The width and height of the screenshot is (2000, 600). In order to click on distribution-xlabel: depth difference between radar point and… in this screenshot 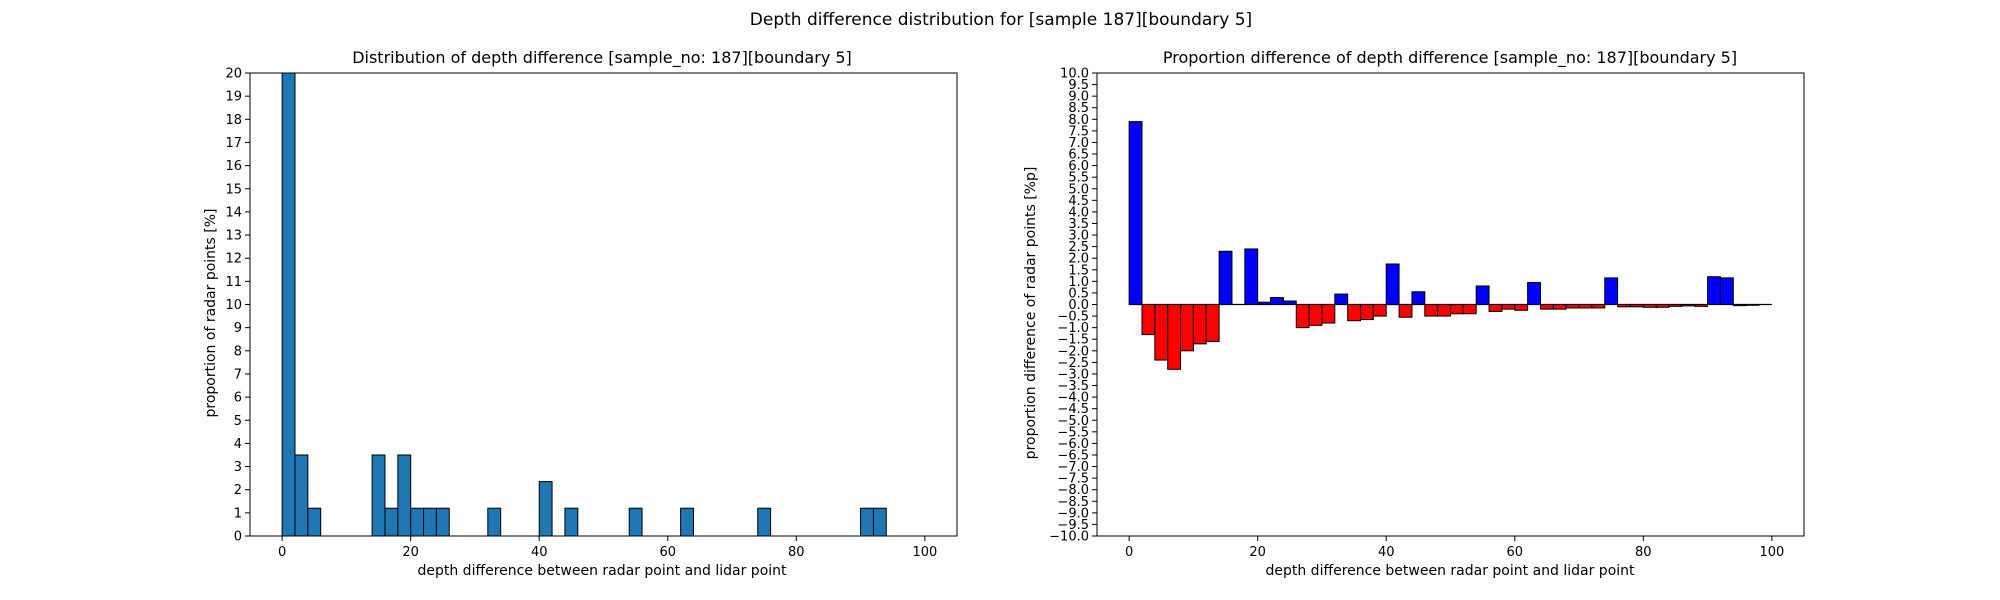, I will do `click(602, 571)`.